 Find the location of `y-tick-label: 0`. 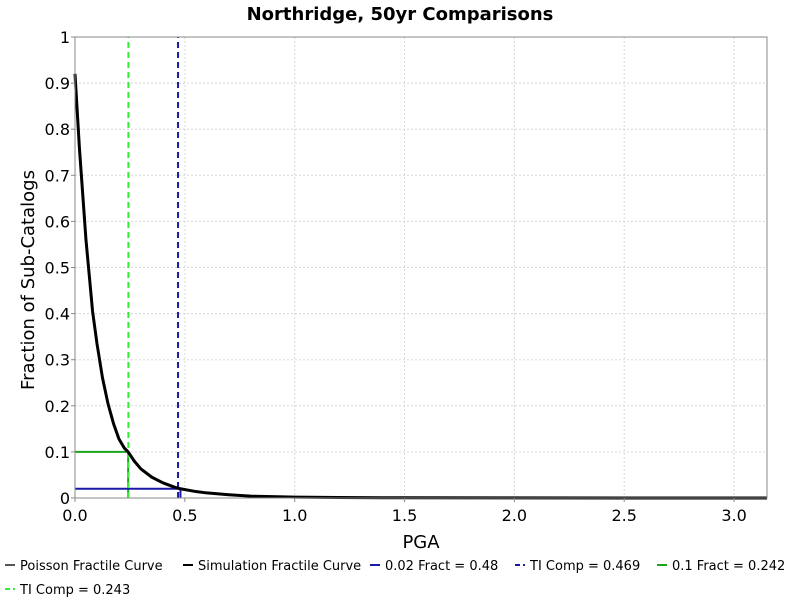

y-tick-label: 0 is located at coordinates (65, 498).